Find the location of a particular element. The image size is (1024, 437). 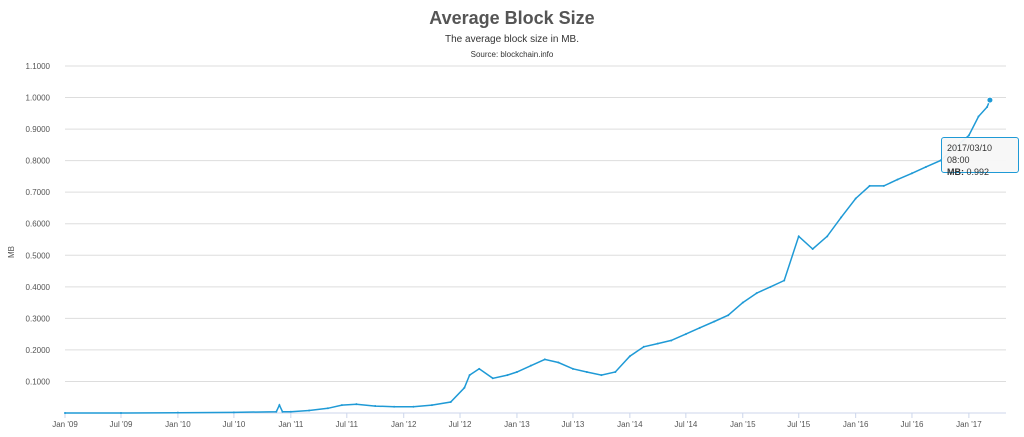

x-tick-label: Jan '09 is located at coordinates (65, 424).